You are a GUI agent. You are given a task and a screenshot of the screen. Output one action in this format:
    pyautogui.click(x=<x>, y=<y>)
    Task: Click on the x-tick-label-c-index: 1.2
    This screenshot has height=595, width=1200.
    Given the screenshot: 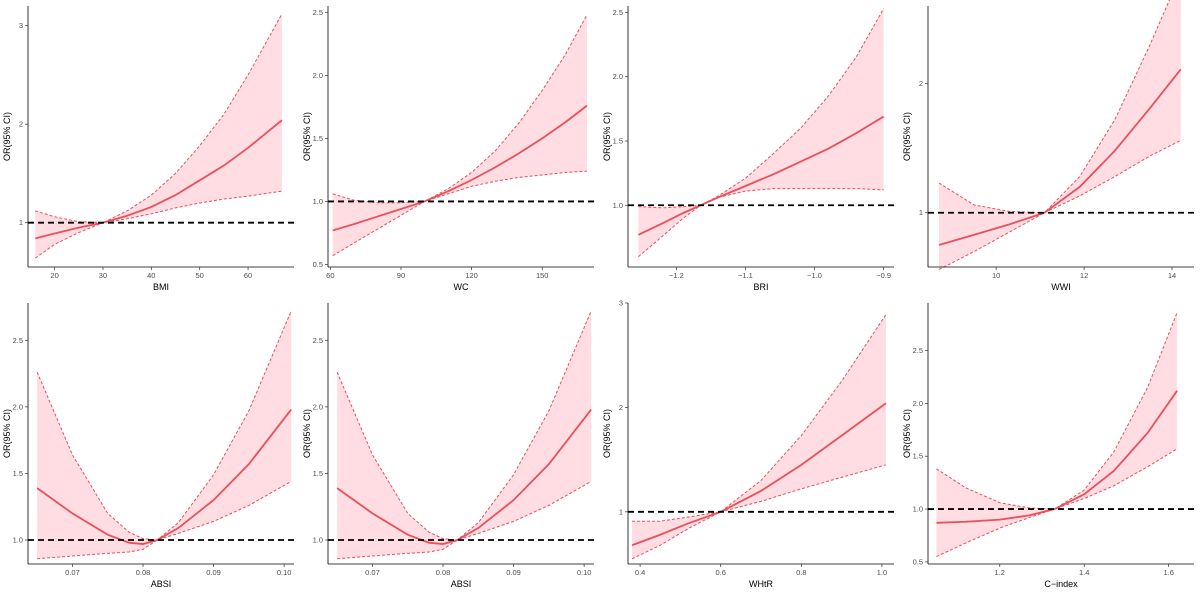 What is the action you would take?
    pyautogui.click(x=1000, y=572)
    